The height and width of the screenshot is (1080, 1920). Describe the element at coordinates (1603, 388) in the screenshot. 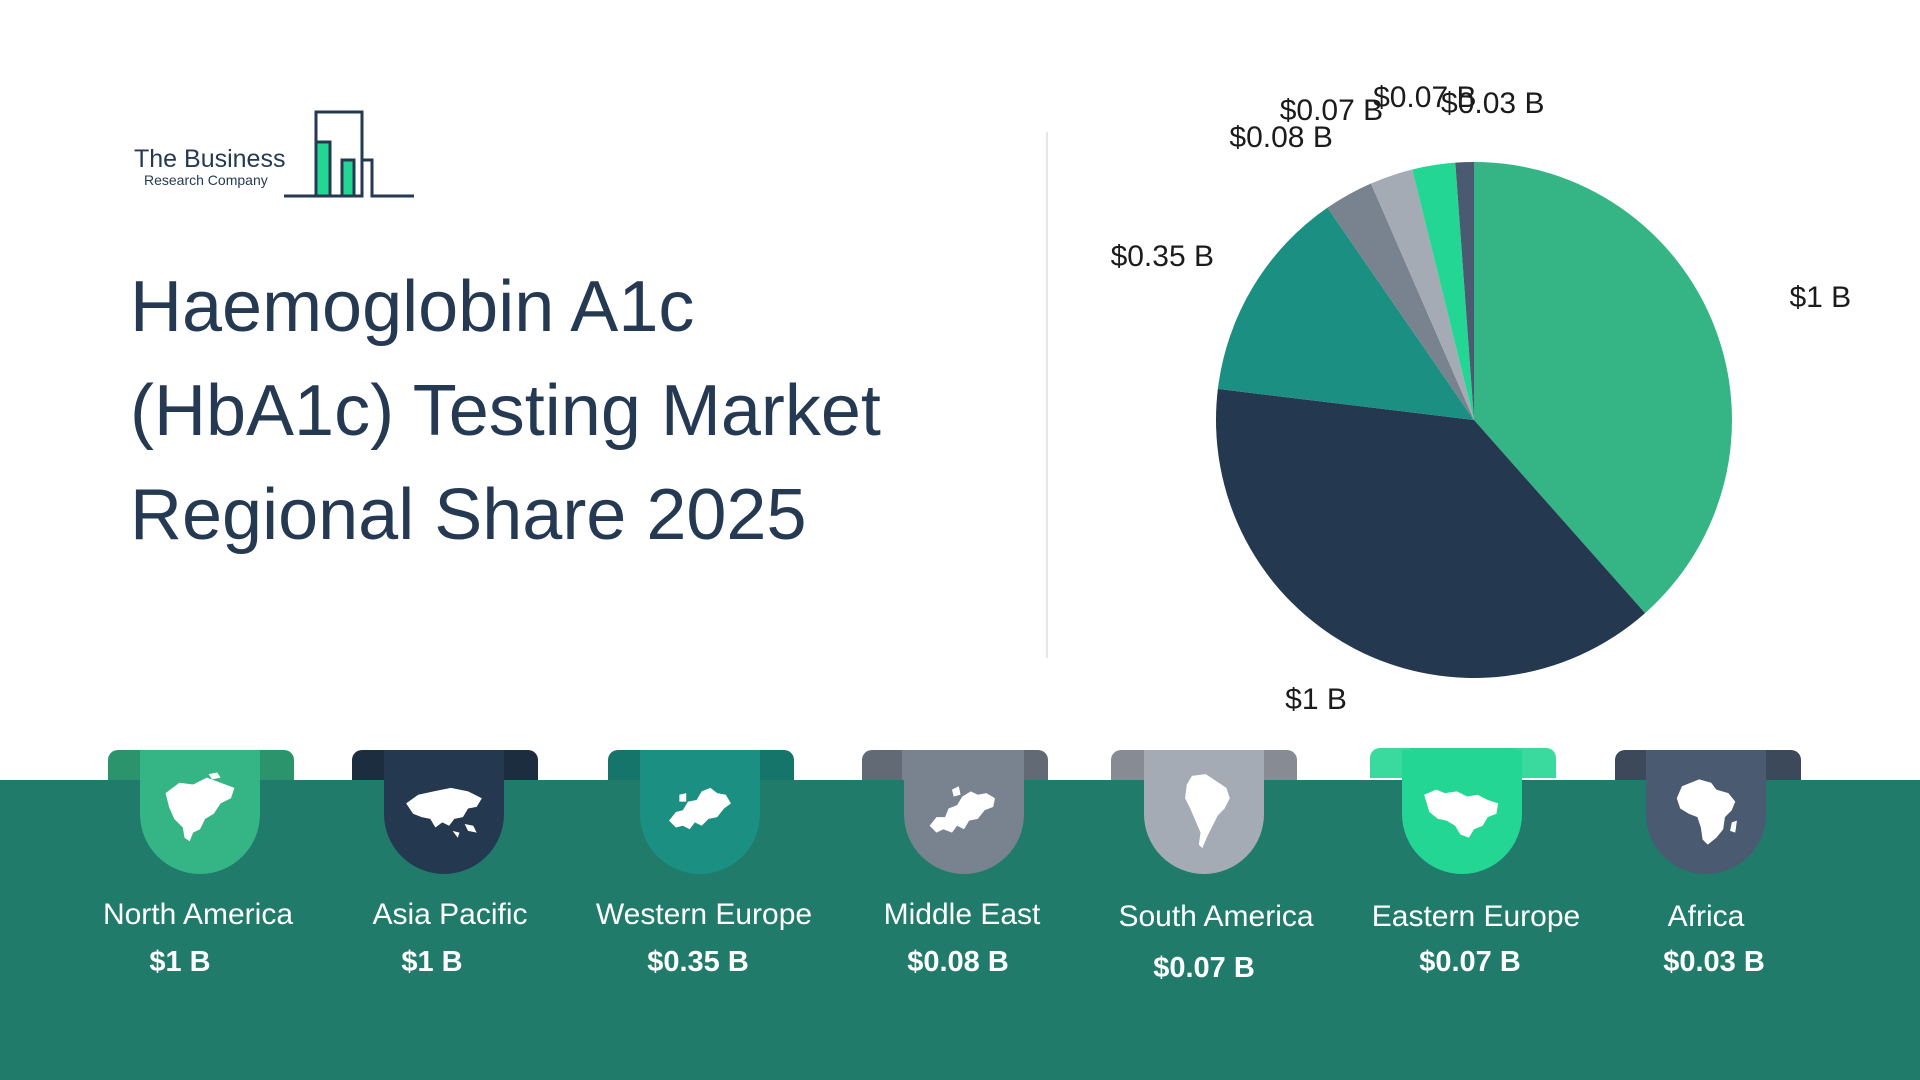

I see `pie-slice-north-america` at that location.